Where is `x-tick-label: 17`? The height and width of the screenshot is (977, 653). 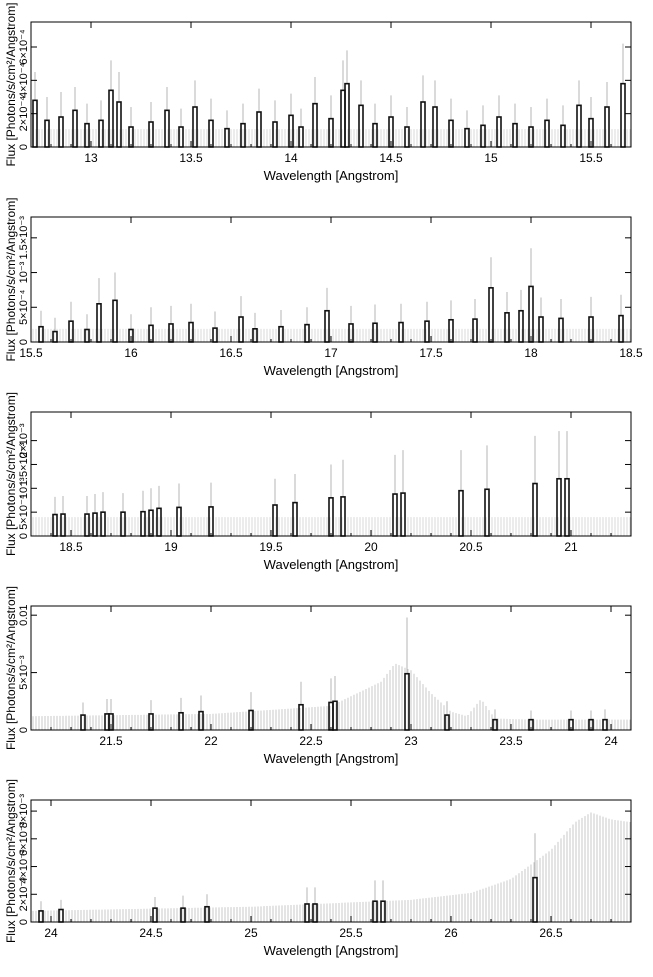 x-tick-label: 17 is located at coordinates (331, 353).